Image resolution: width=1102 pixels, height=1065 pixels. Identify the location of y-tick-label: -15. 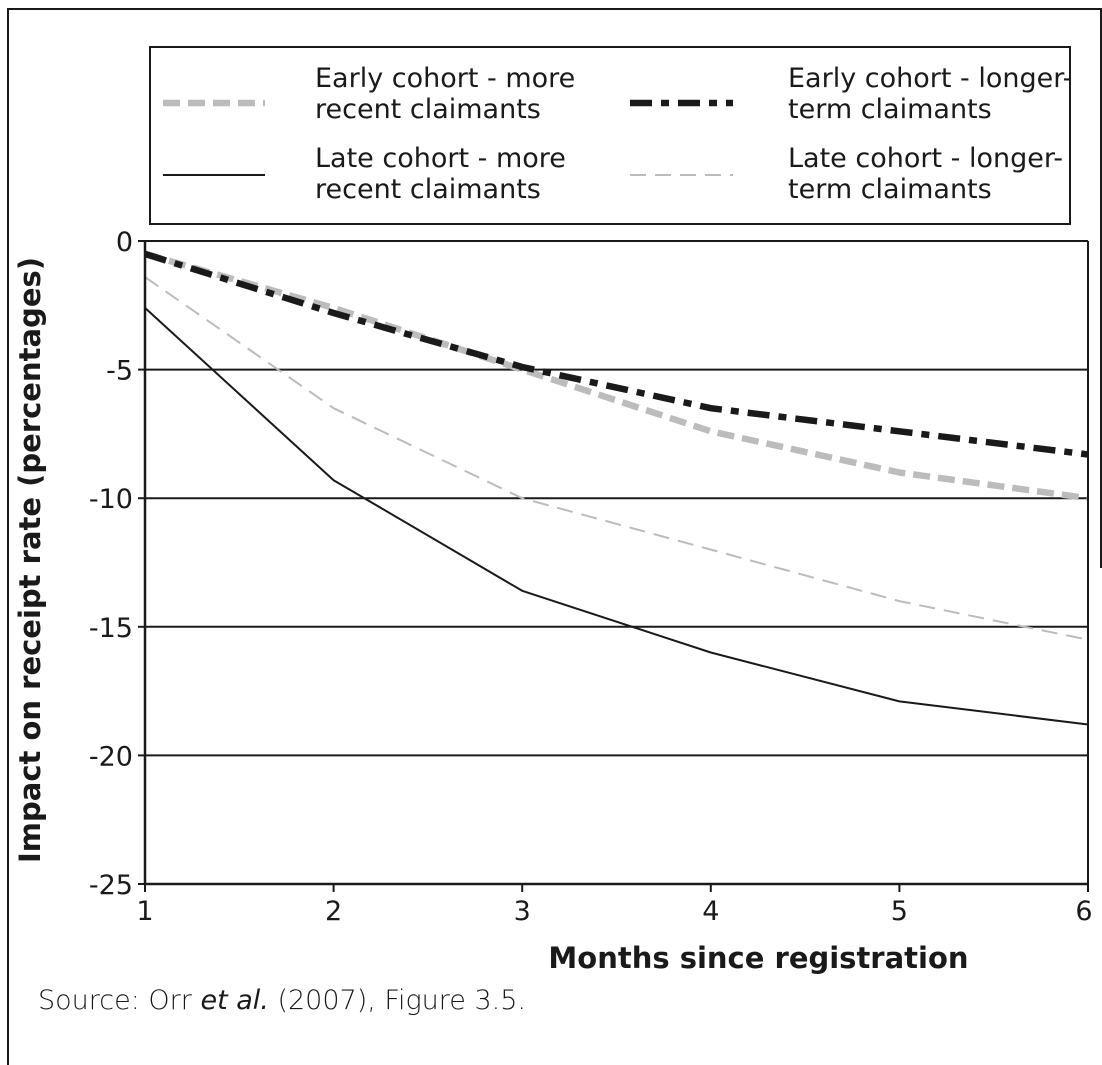
(111, 628).